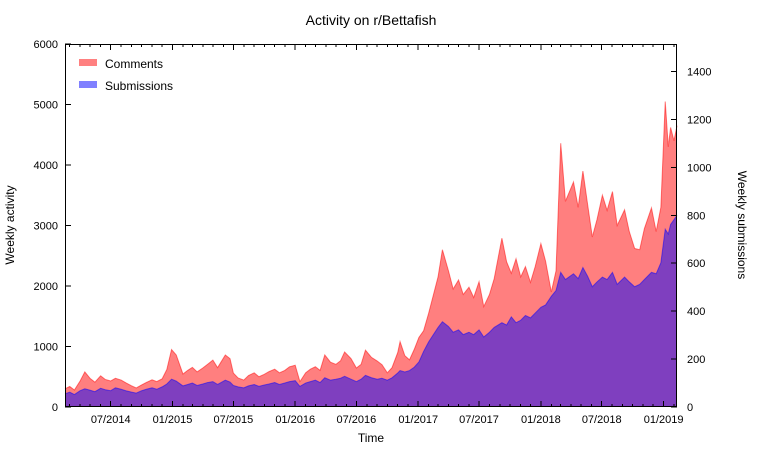 The height and width of the screenshot is (455, 758). I want to click on right-axis-label: Weekly submissions, so click(742, 225).